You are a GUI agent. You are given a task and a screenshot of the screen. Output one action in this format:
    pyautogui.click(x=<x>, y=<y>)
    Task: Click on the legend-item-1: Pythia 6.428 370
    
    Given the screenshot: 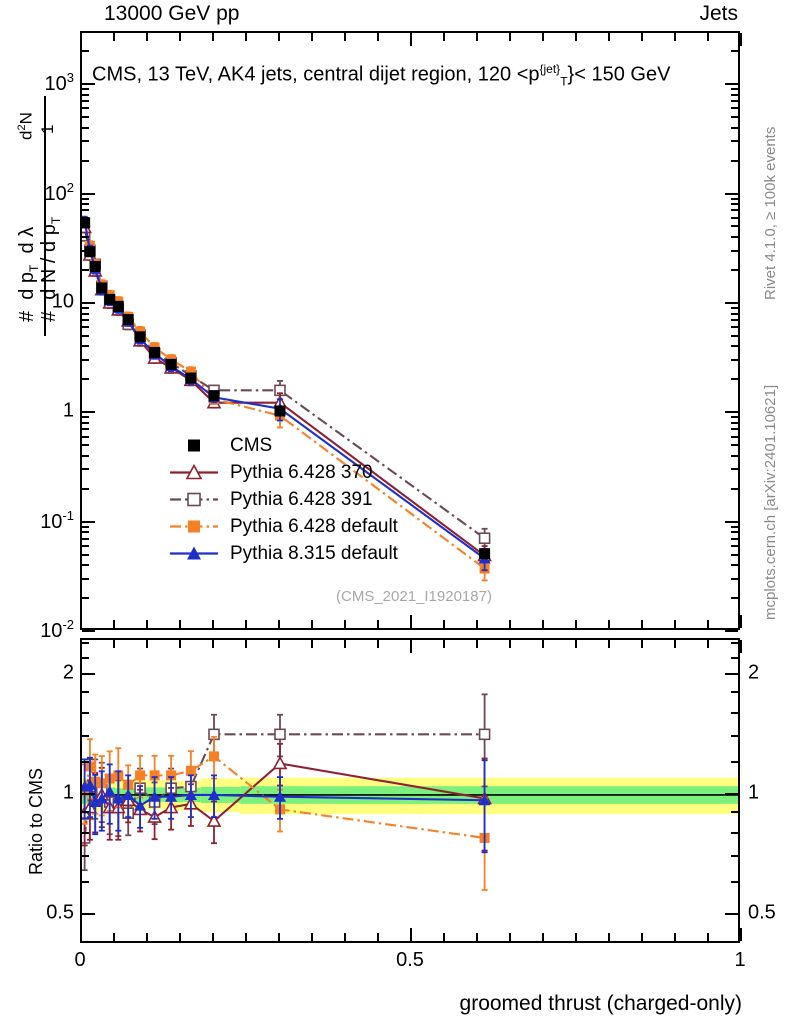 What is the action you would take?
    pyautogui.click(x=283, y=472)
    